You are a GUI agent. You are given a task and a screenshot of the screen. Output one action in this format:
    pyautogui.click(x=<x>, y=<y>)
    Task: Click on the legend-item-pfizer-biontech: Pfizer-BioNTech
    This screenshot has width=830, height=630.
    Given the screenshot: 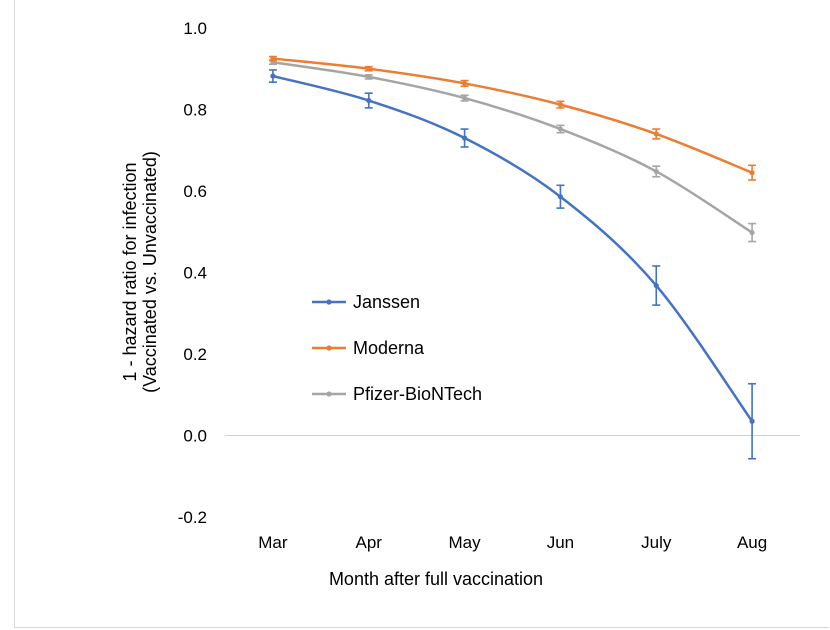 What is the action you would take?
    pyautogui.click(x=397, y=394)
    